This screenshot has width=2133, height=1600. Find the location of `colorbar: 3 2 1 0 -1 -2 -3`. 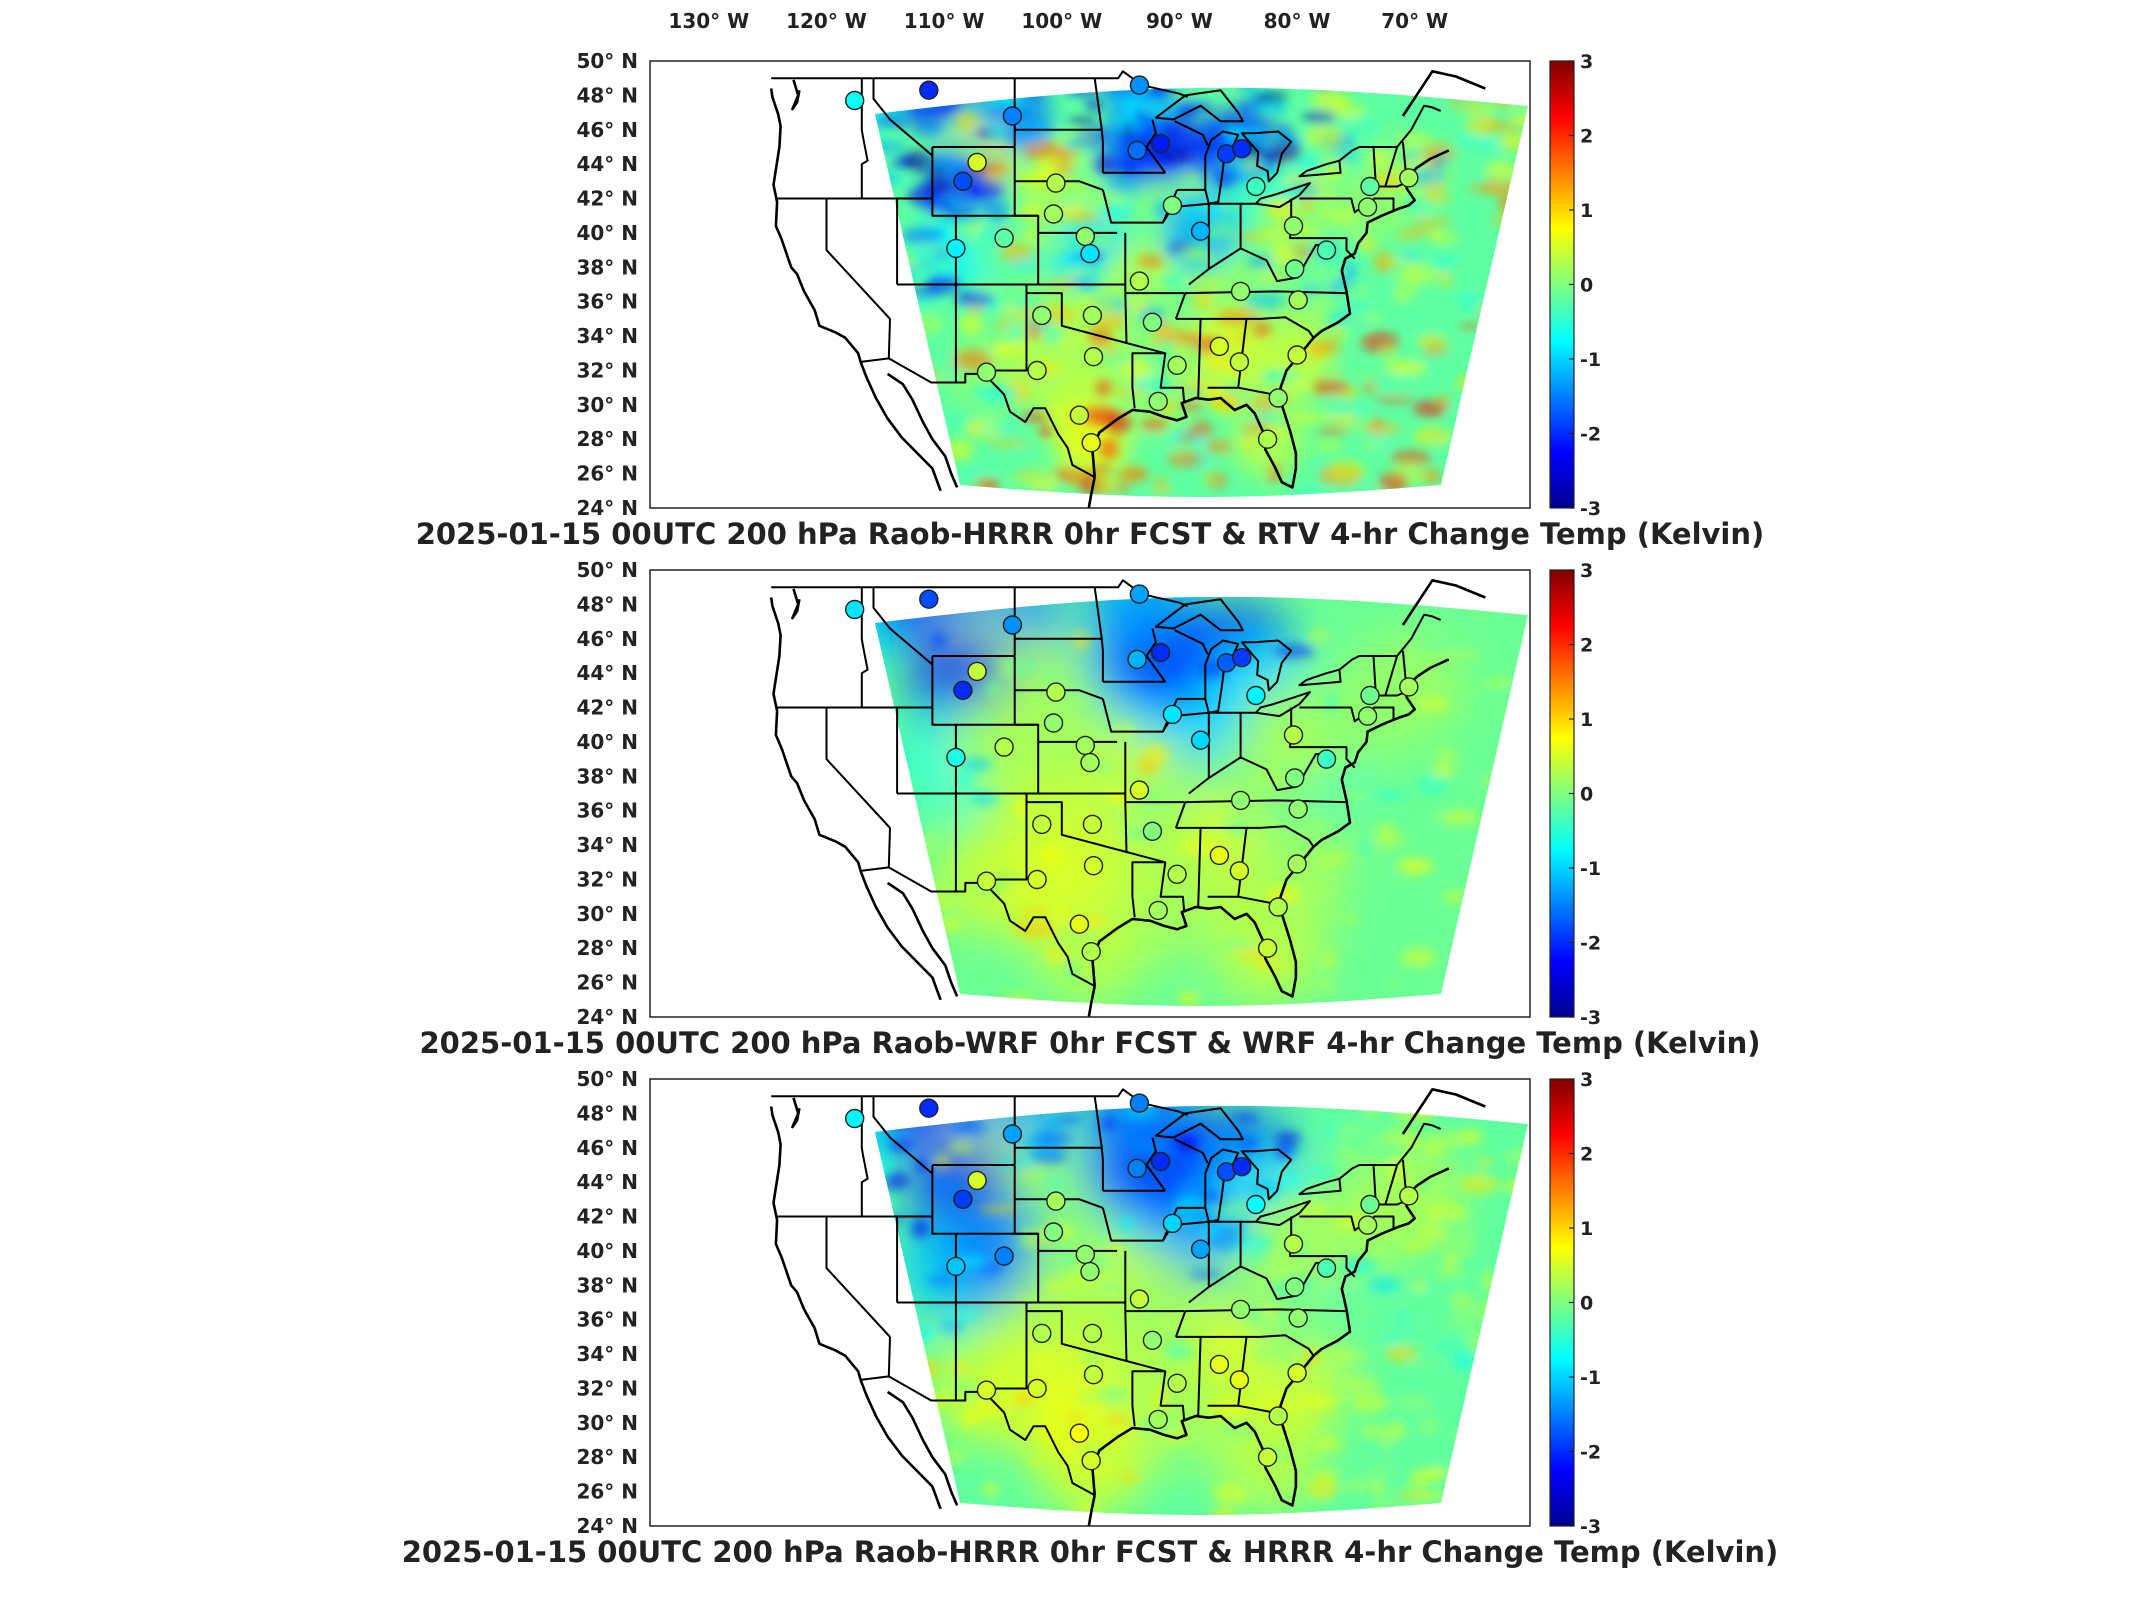

colorbar: 3 2 1 0 -1 -2 -3 is located at coordinates (1575, 794).